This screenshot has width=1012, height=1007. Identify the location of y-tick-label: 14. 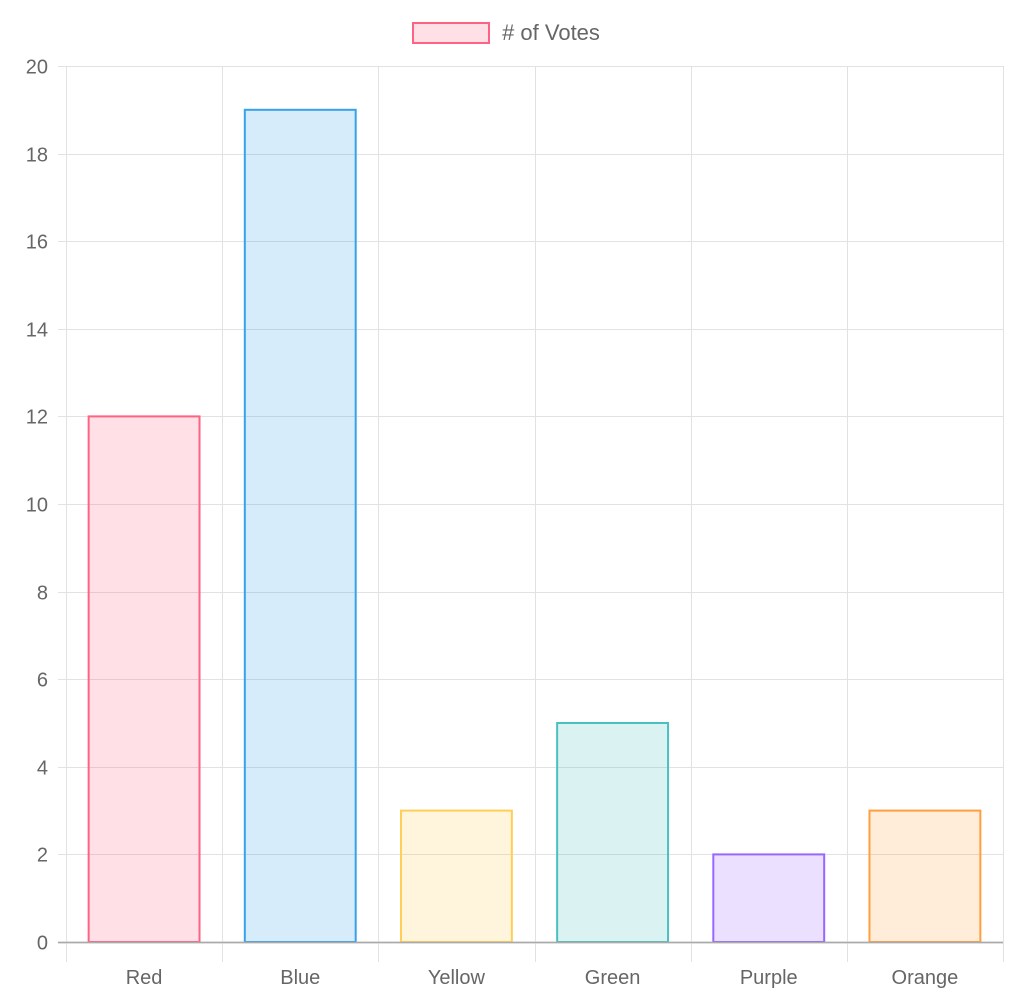
(37, 331).